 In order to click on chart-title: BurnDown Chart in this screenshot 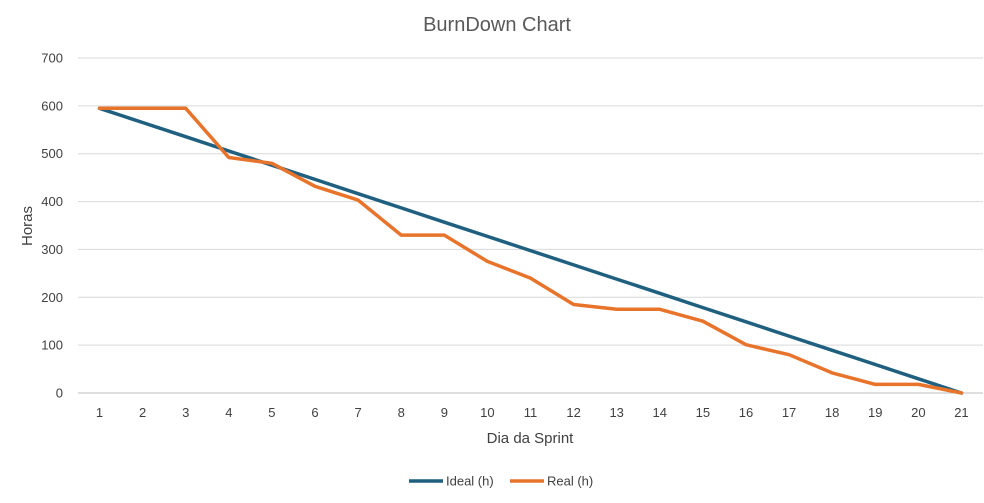, I will do `click(497, 25)`.